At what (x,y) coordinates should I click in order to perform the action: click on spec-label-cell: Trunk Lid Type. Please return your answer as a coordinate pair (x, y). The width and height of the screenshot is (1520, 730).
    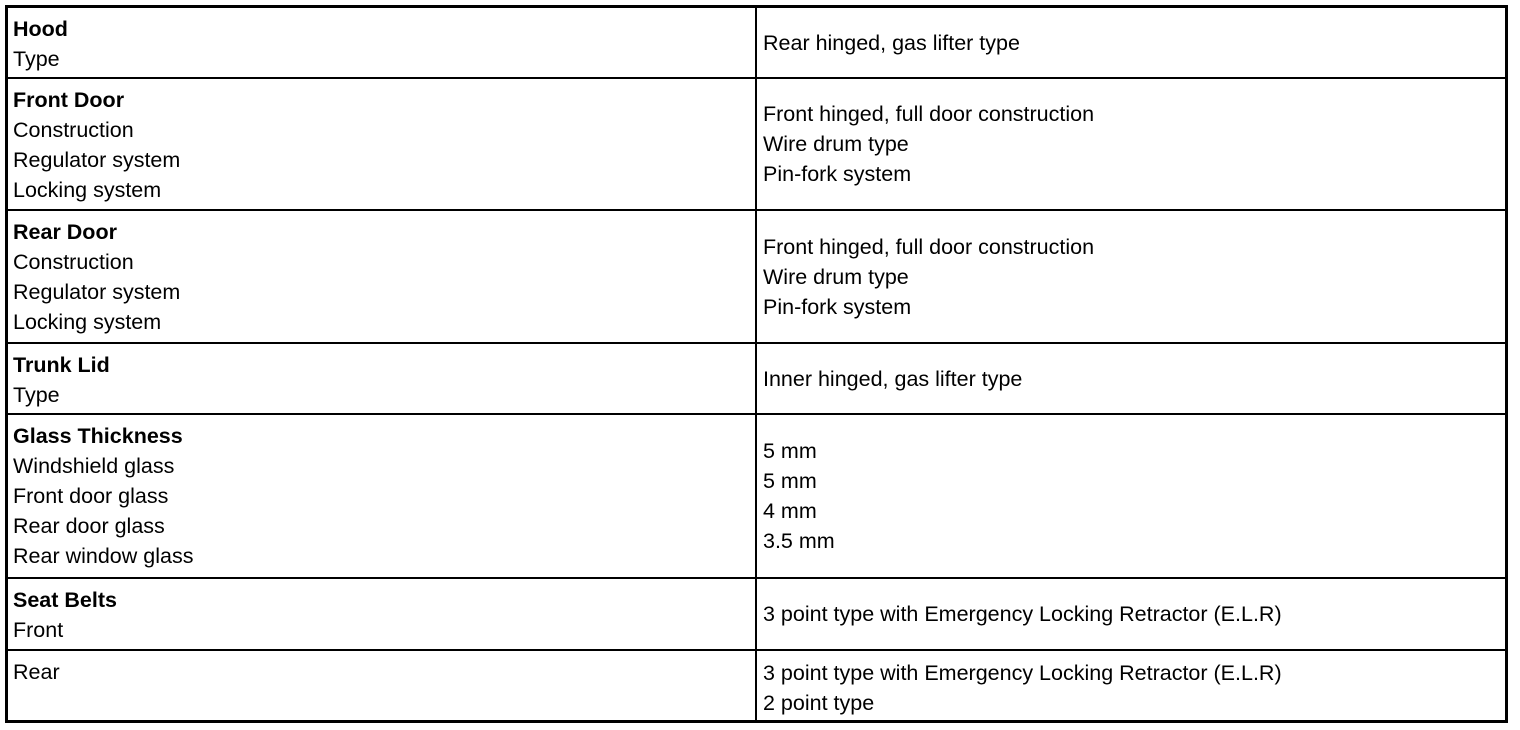
    Looking at the image, I should click on (382, 378).